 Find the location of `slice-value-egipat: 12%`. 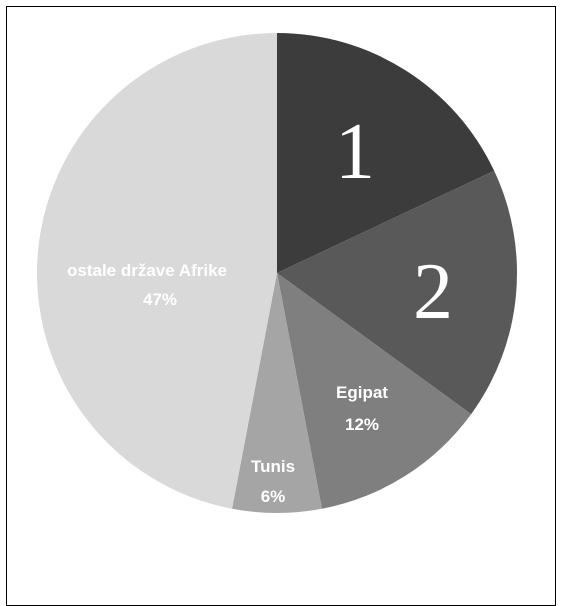

slice-value-egipat: 12% is located at coordinates (362, 424).